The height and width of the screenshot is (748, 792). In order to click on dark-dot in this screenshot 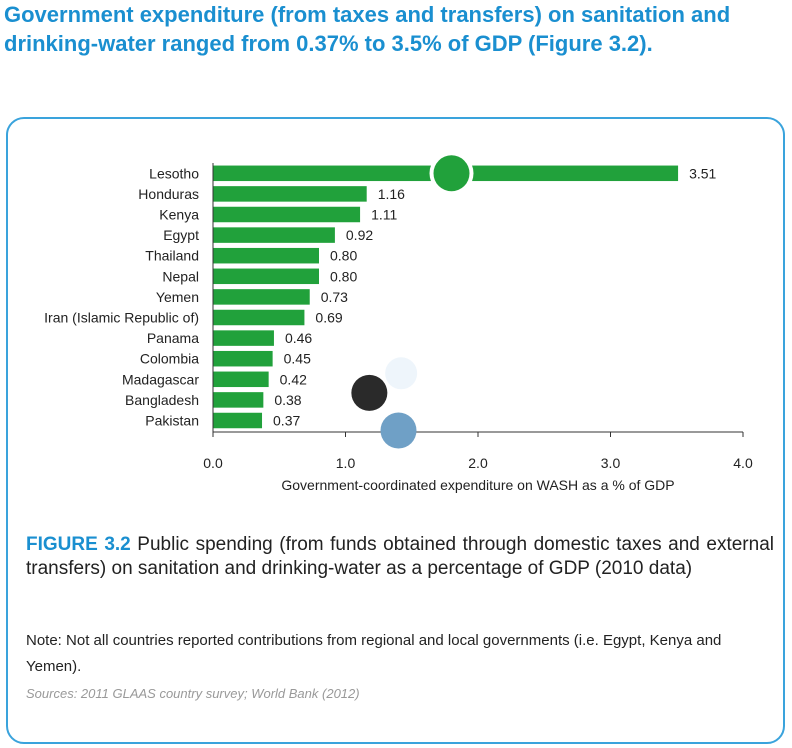, I will do `click(369, 392)`.